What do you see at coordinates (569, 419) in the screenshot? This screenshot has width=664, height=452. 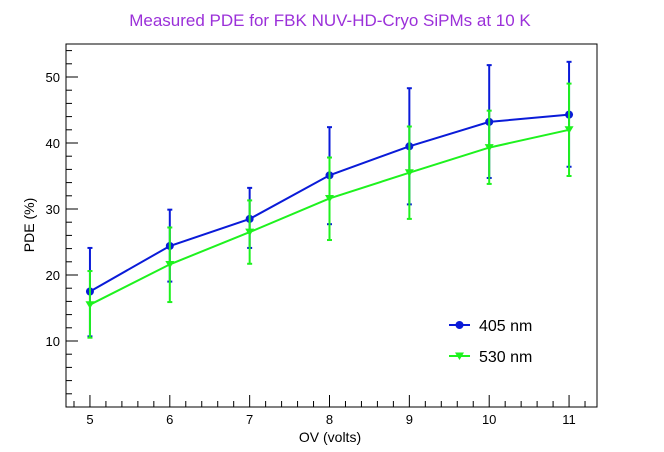 I see `x-tick-label: 11` at bounding box center [569, 419].